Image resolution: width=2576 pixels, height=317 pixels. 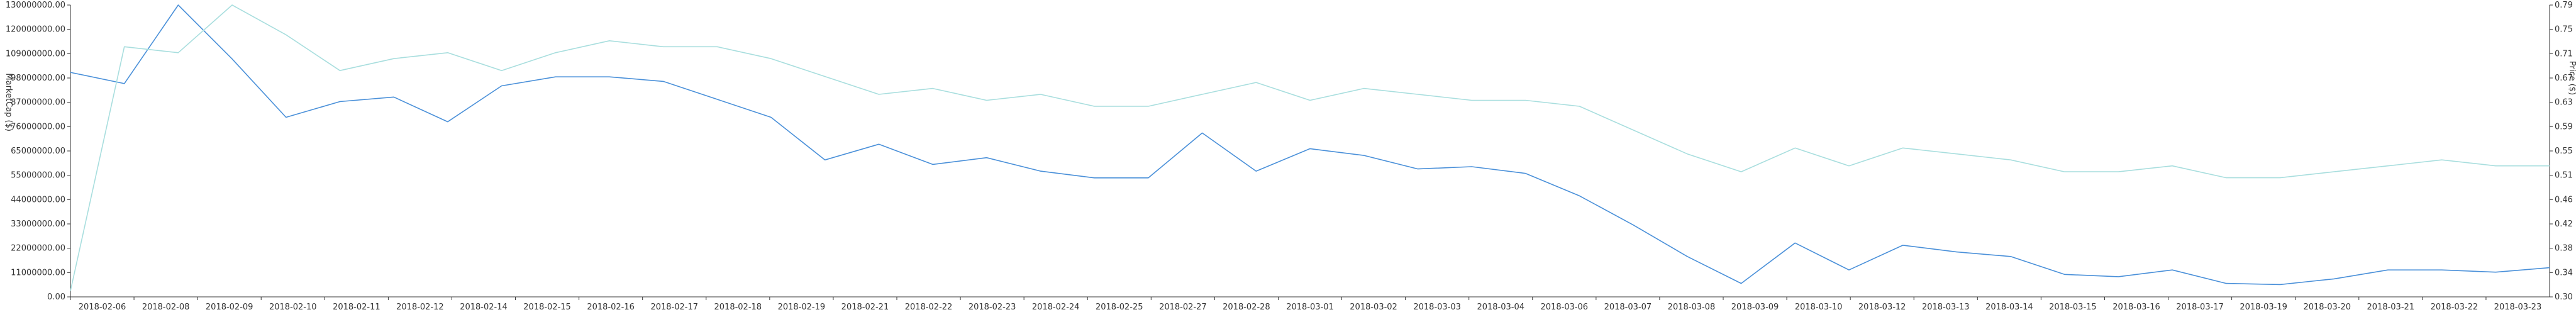 I want to click on y-right-tick-label: 0.75, so click(x=2564, y=30).